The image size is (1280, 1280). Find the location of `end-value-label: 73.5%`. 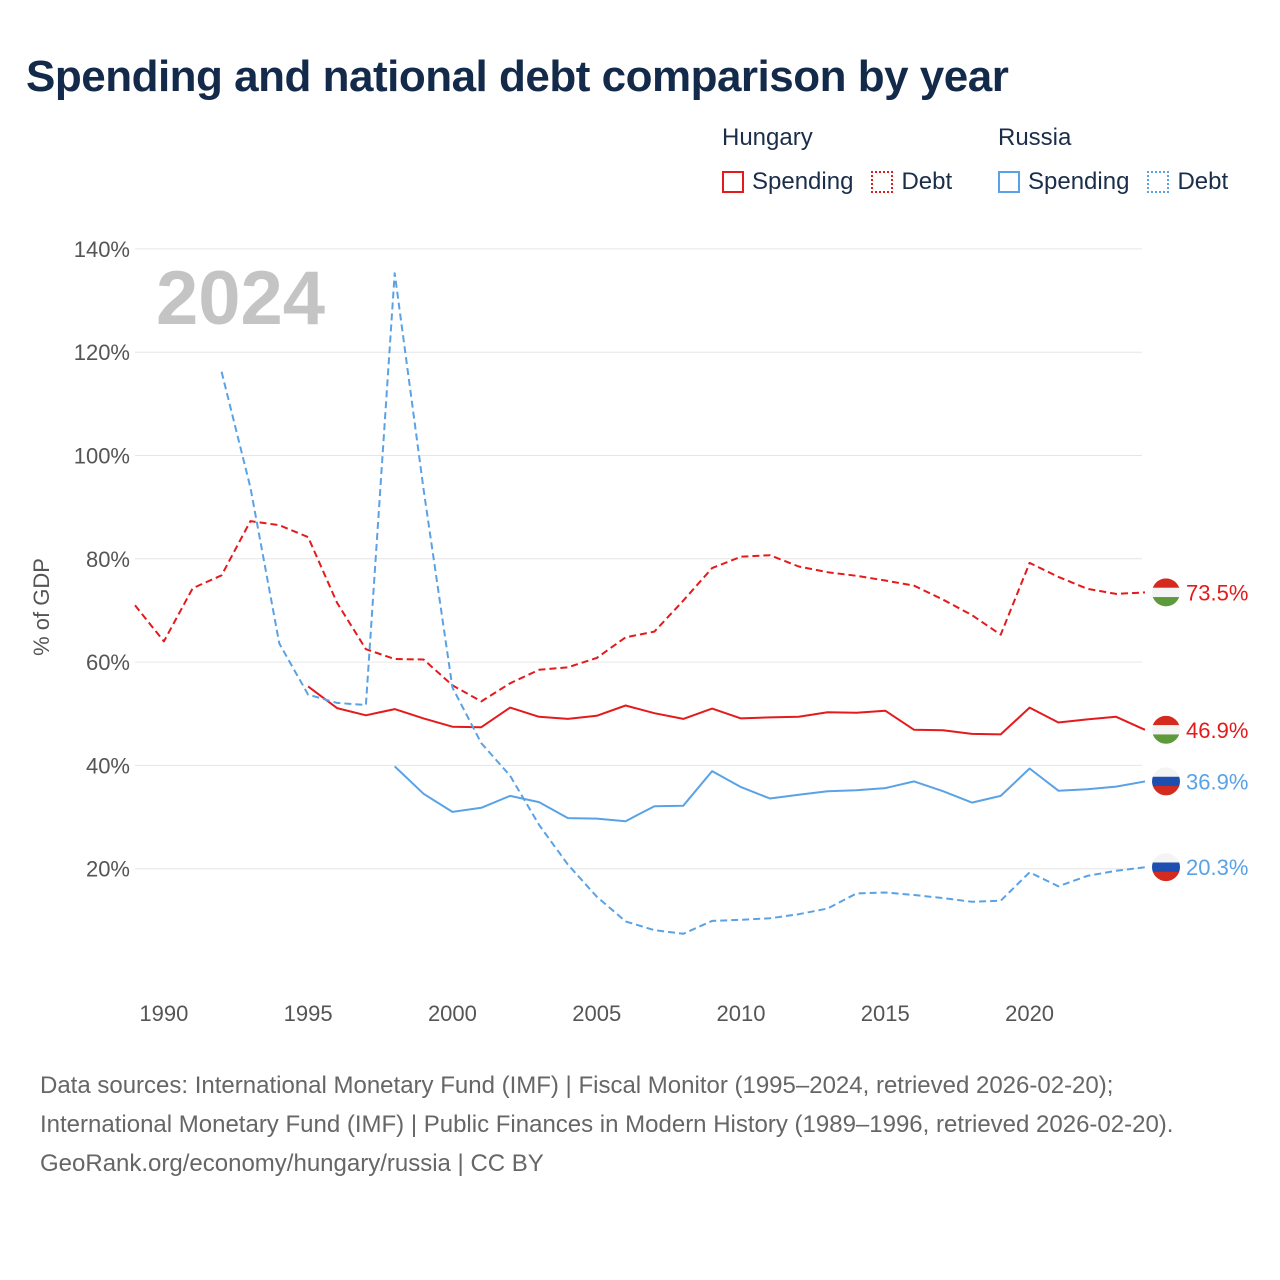

end-value-label: 73.5% is located at coordinates (1217, 592).